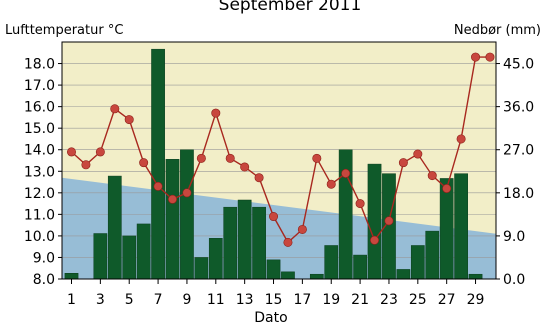  What do you see at coordinates (39, 172) in the screenshot?
I see `y-left-tick-label: 13.0` at bounding box center [39, 172].